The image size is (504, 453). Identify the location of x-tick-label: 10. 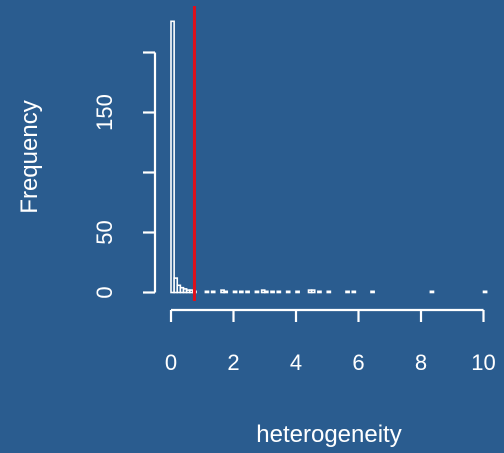
(483, 362).